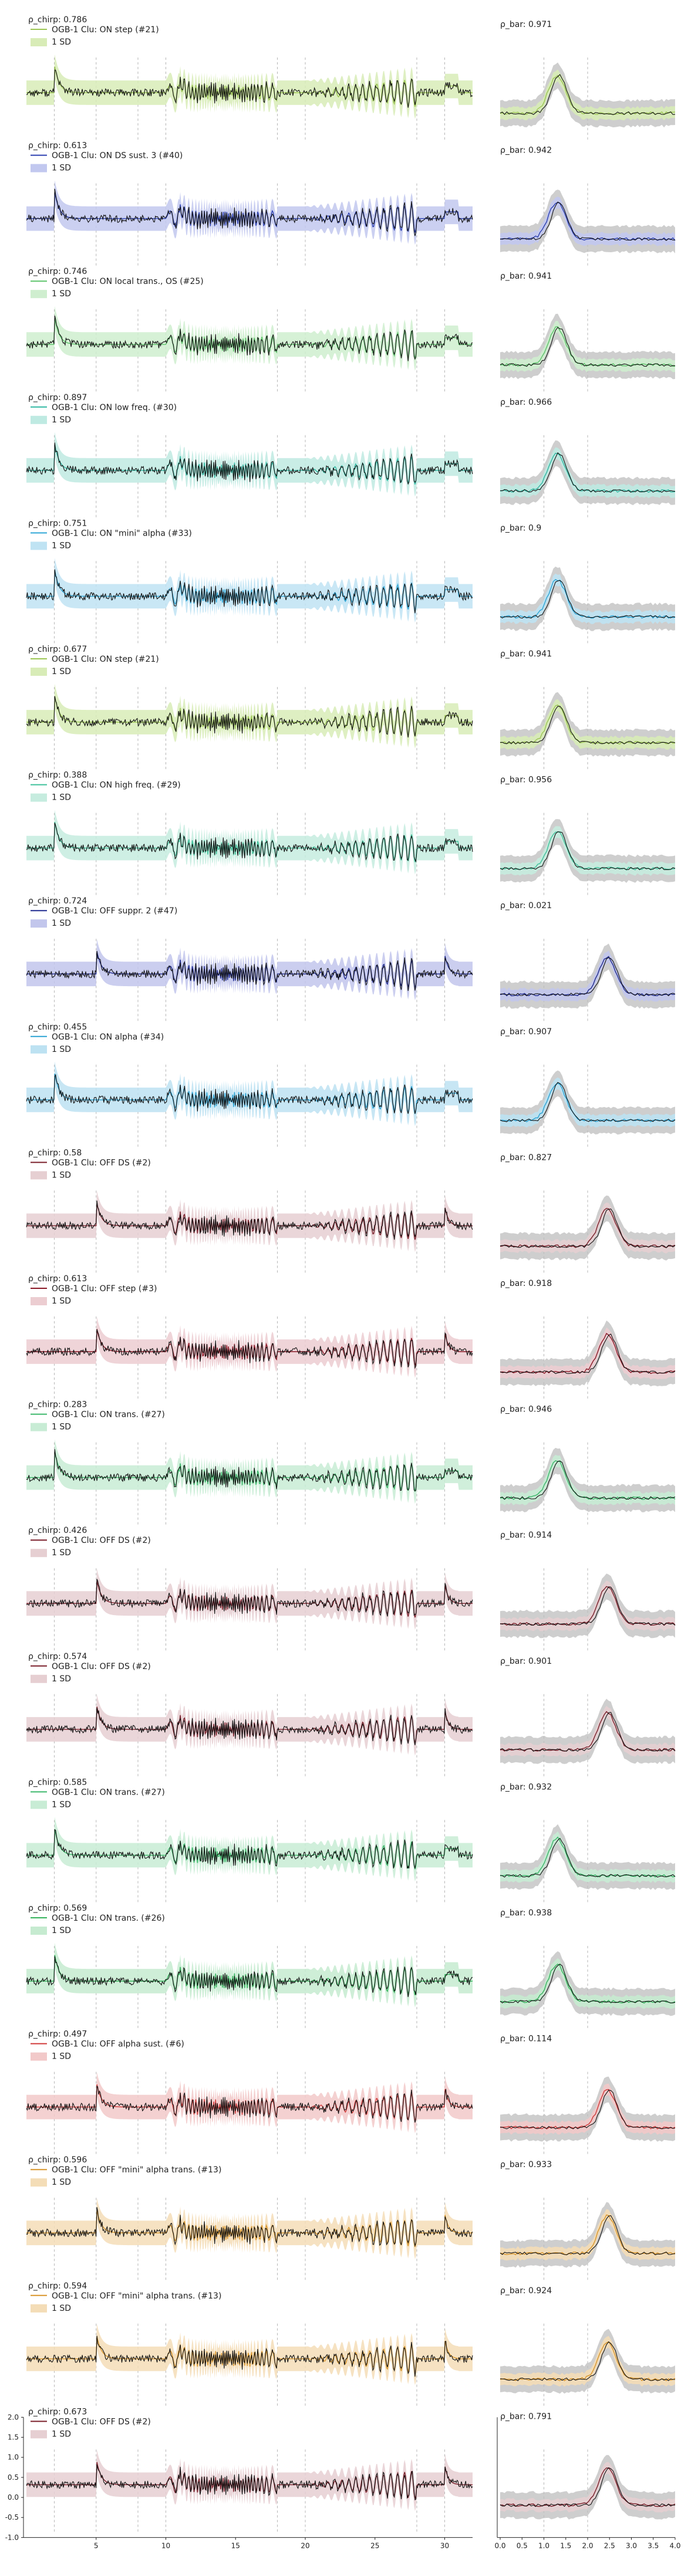 The image size is (698, 2576). What do you see at coordinates (544, 2545) in the screenshot?
I see `right-x-tick-label: 1.0` at bounding box center [544, 2545].